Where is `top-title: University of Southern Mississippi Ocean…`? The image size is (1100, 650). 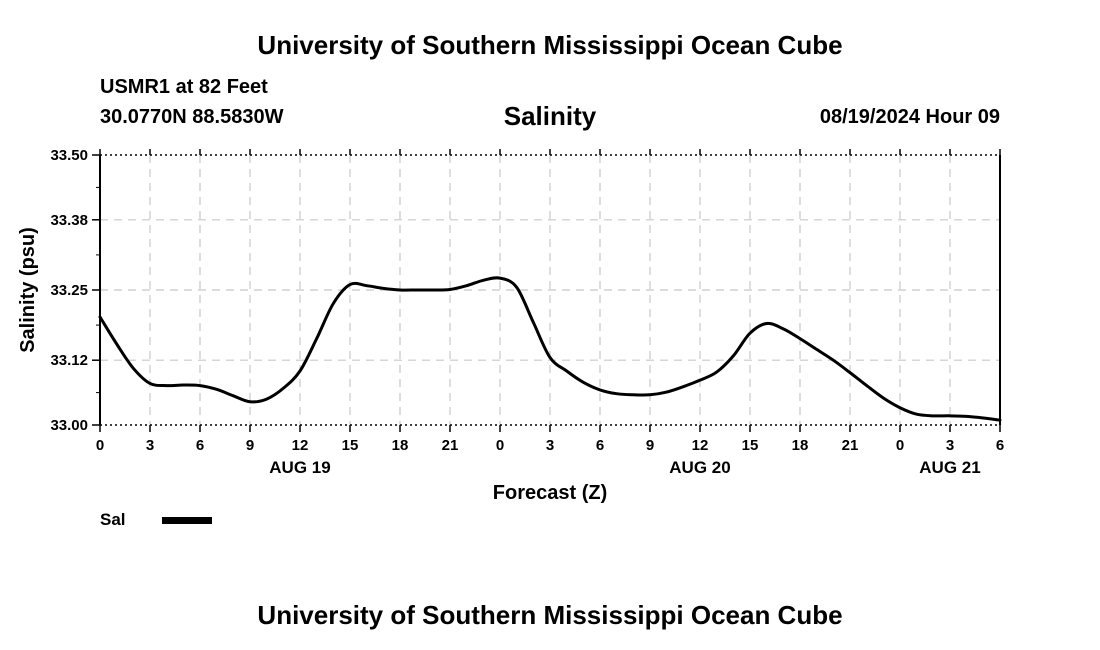
top-title: University of Southern Mississippi Ocean… is located at coordinates (550, 45).